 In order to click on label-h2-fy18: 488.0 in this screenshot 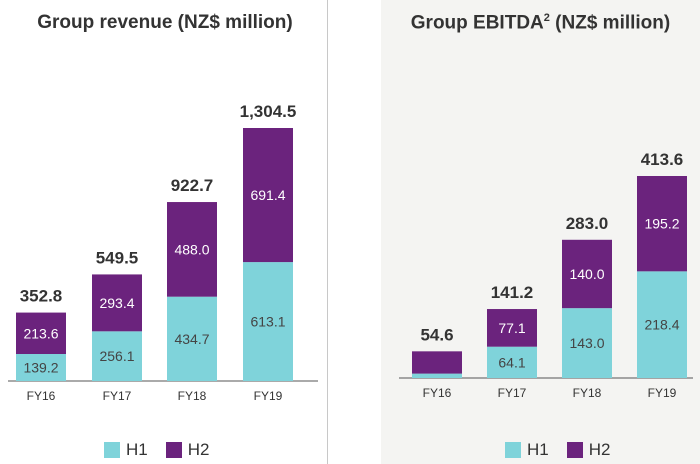, I will do `click(191, 249)`.